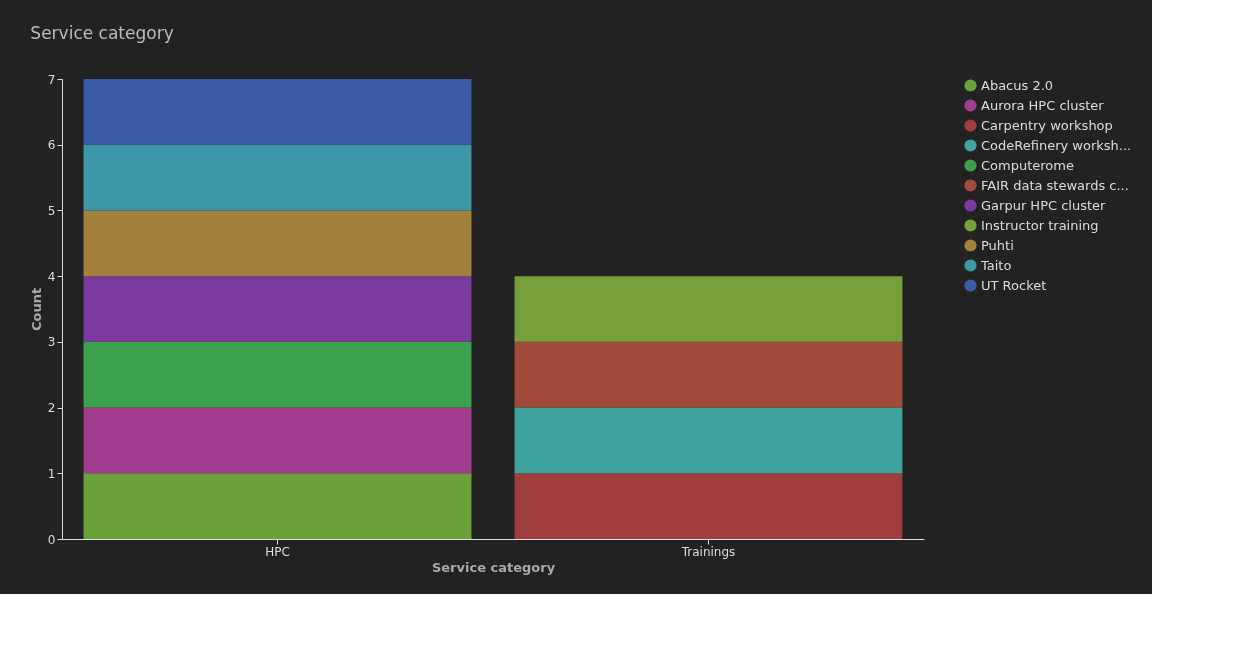  Describe the element at coordinates (1044, 205) in the screenshot. I see `legend-label: Garpur HPC cluster` at that location.